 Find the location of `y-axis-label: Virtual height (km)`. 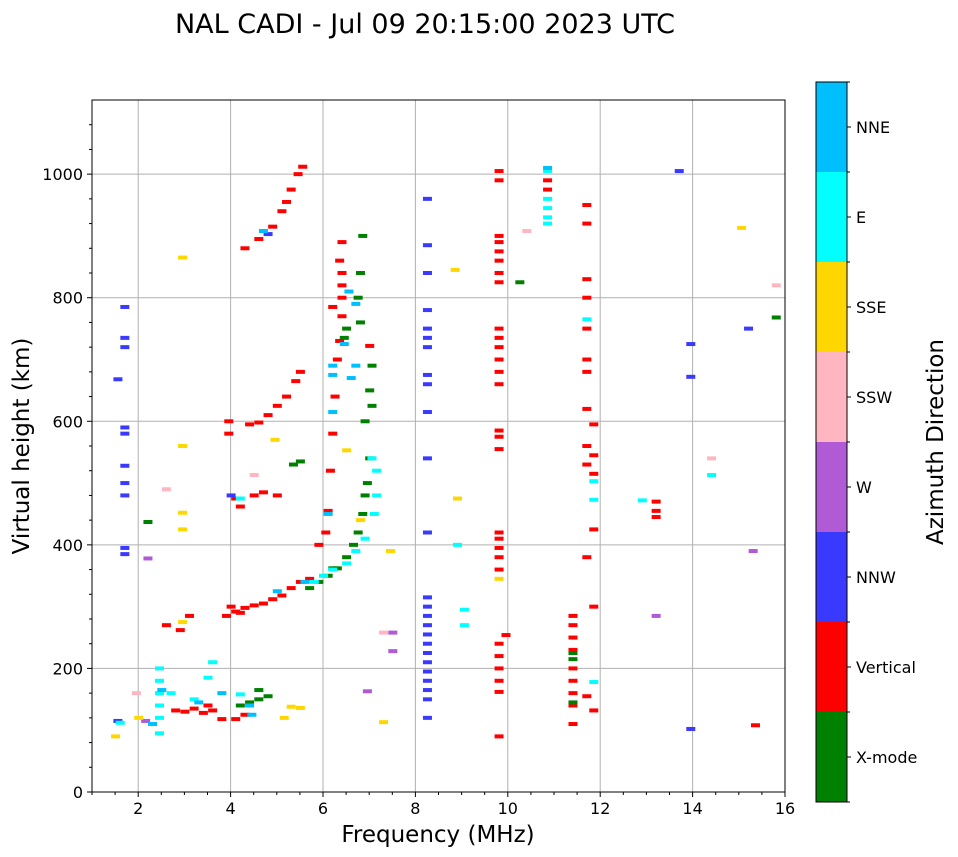

y-axis-label: Virtual height (km) is located at coordinates (22, 446).